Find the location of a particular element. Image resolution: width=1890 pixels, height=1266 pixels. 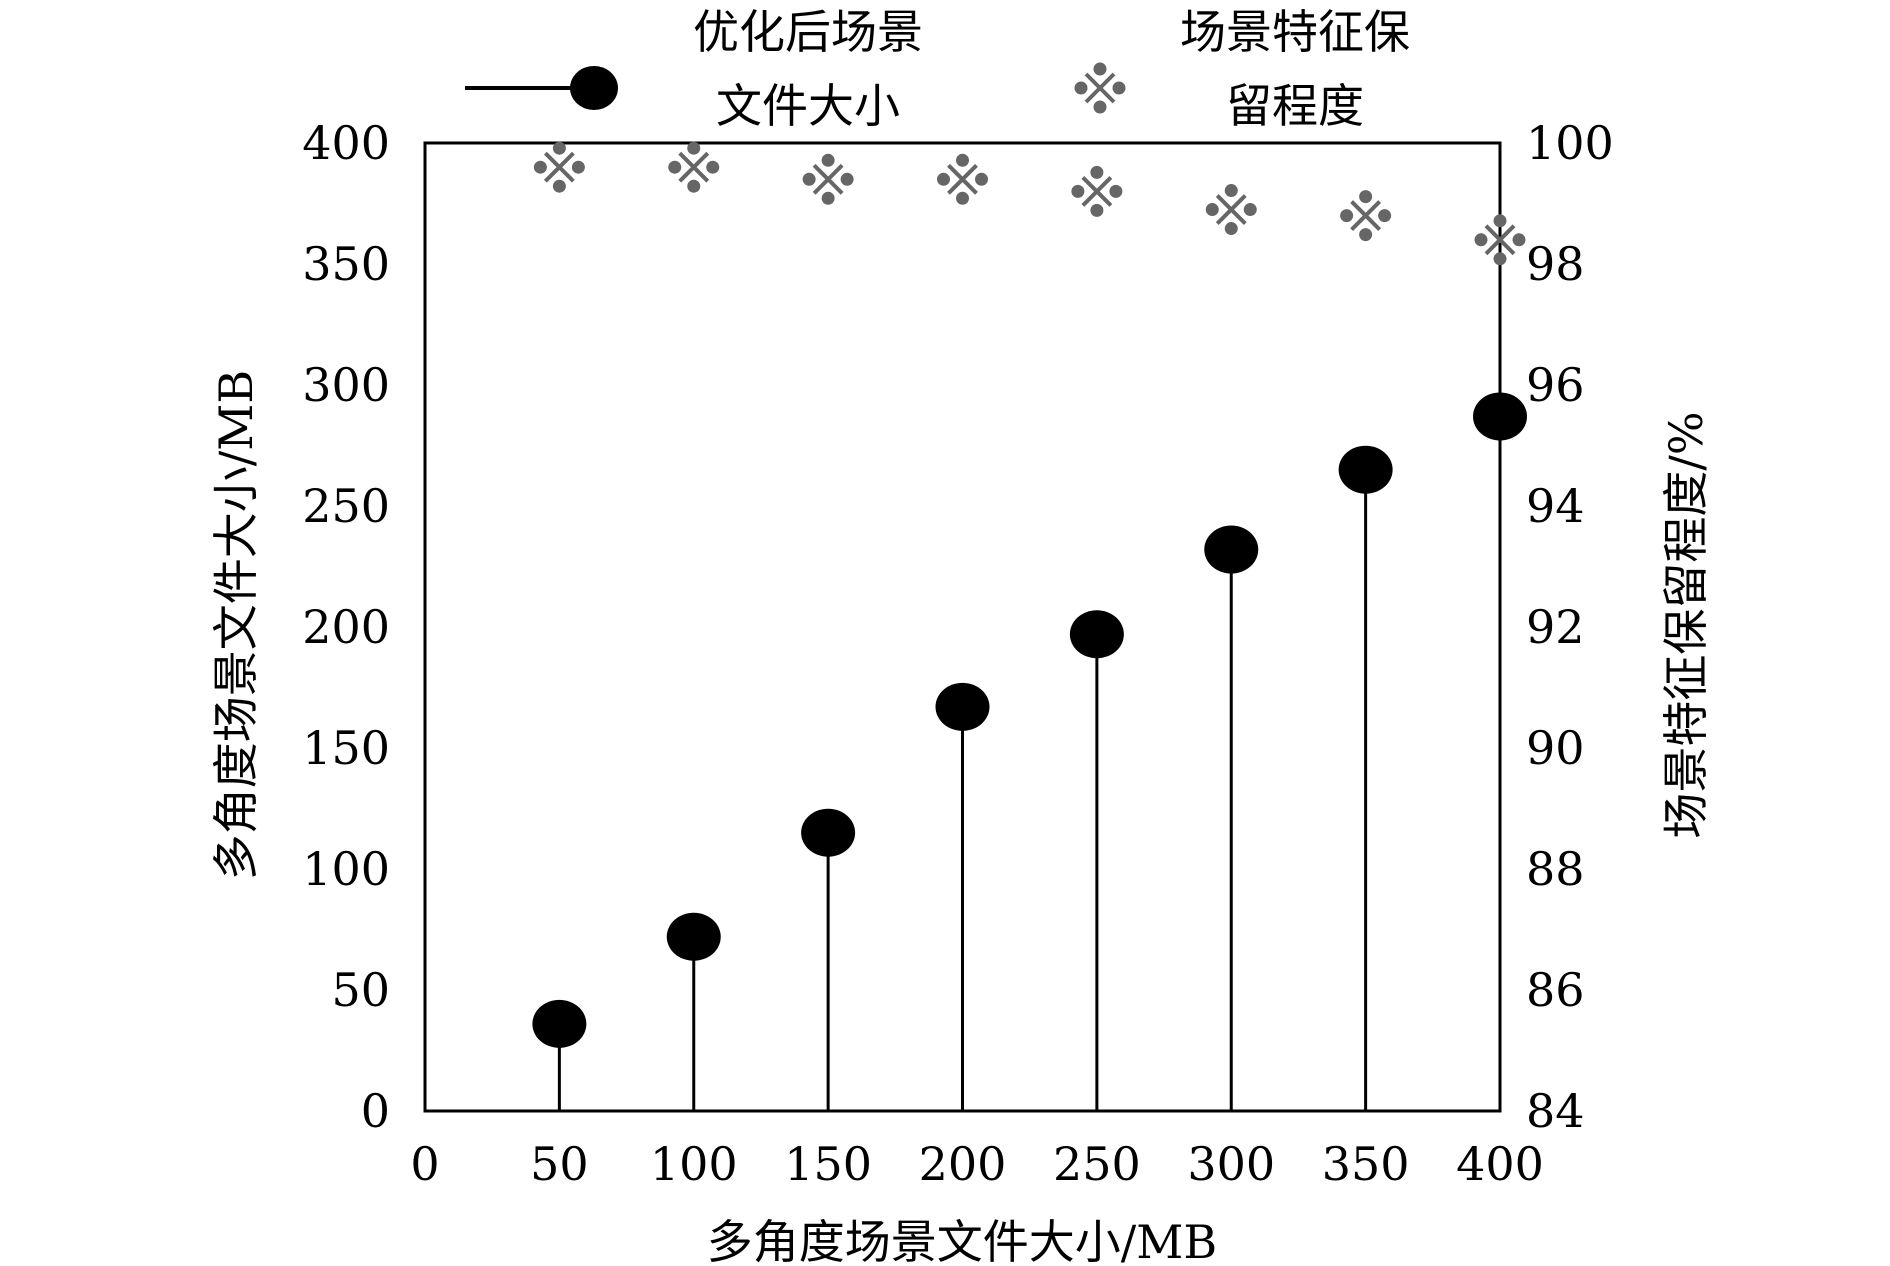

x-tick-label: 250 is located at coordinates (1097, 1164).